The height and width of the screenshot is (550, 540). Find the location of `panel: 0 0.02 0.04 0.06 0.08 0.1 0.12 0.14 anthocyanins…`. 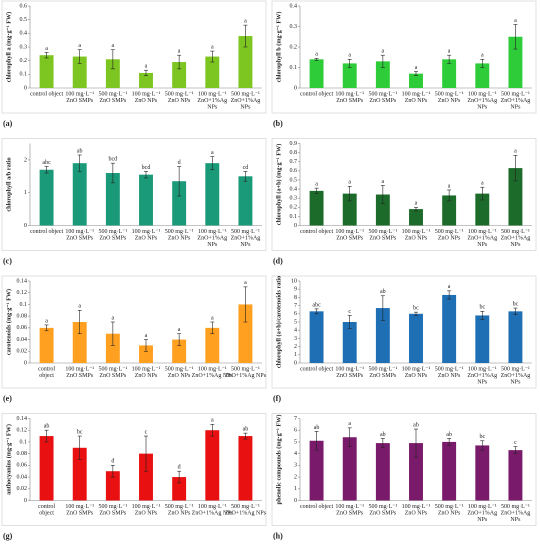

panel: 0 0.02 0.04 0.06 0.08 0.1 0.12 0.14 anthocyanins… is located at coordinates (134, 476).